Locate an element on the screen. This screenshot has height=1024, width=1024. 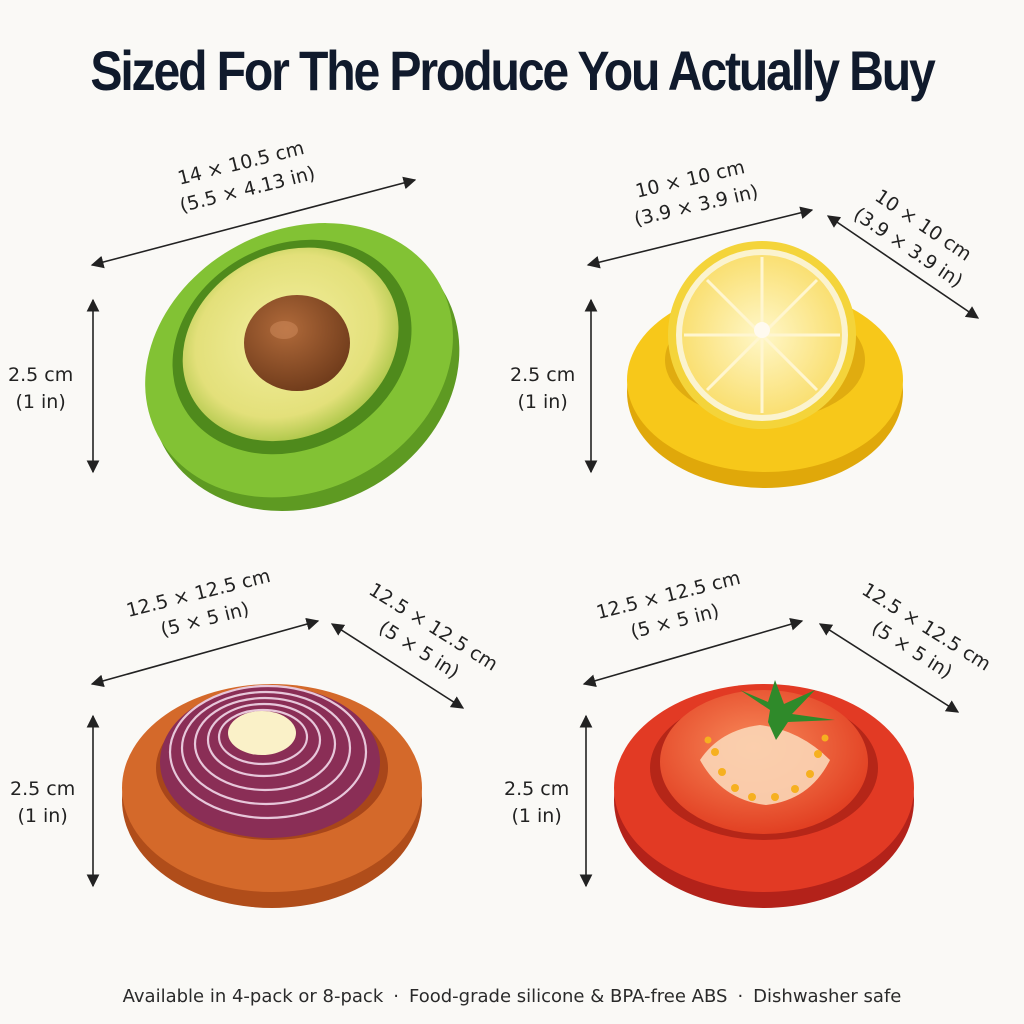
onion-height-label: 2.5 cm (1 in) is located at coordinates (43, 802).